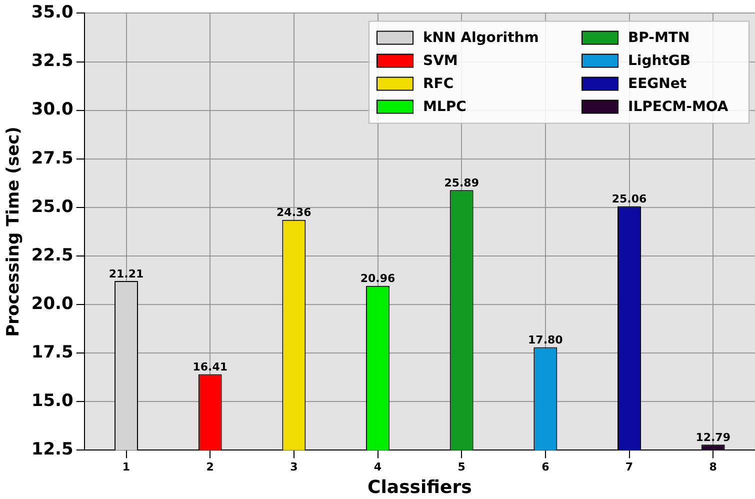  I want to click on x-tick-label: 3, so click(294, 467).